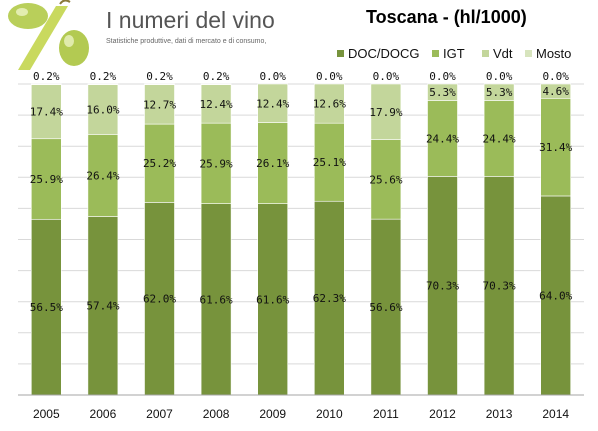  What do you see at coordinates (50, 40) in the screenshot?
I see `grape-percent-logo-icon` at bounding box center [50, 40].